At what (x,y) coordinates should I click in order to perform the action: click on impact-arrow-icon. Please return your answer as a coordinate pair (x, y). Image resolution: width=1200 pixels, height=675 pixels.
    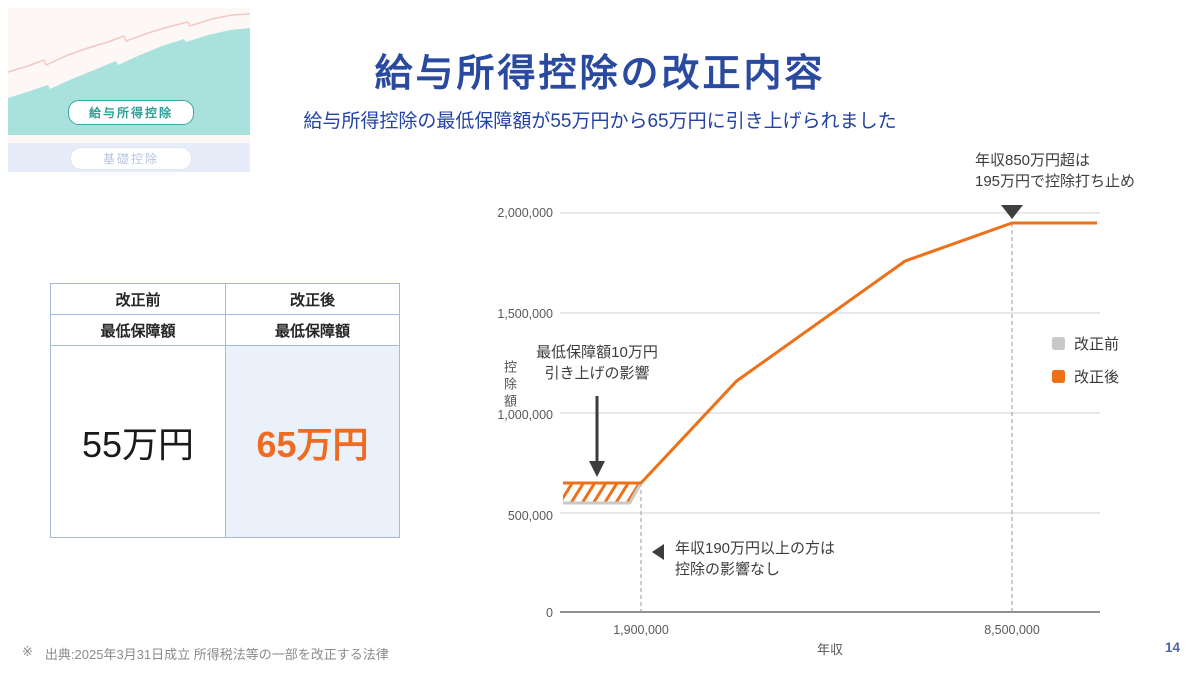
    Looking at the image, I should click on (597, 436).